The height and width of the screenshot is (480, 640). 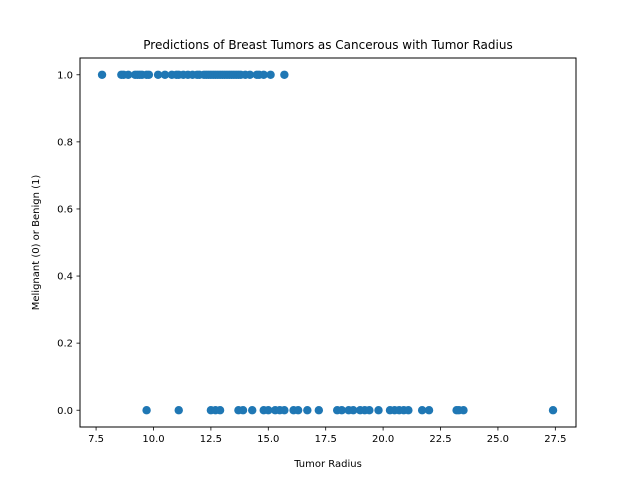 I want to click on y-axis-ticks: 0.0 0.2 0.4 0.6 0.8 1.0, so click(x=68, y=243).